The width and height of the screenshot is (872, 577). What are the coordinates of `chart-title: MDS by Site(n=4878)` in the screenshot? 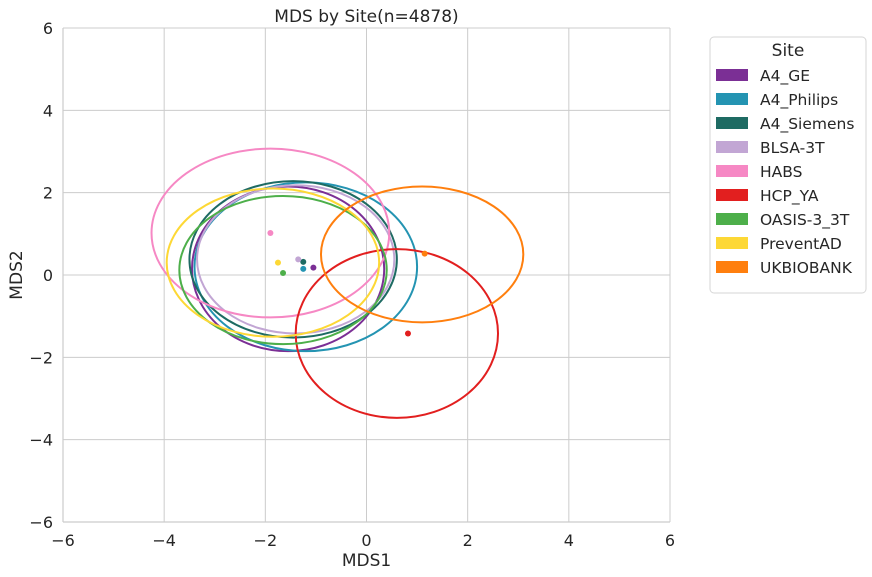 It's located at (366, 17).